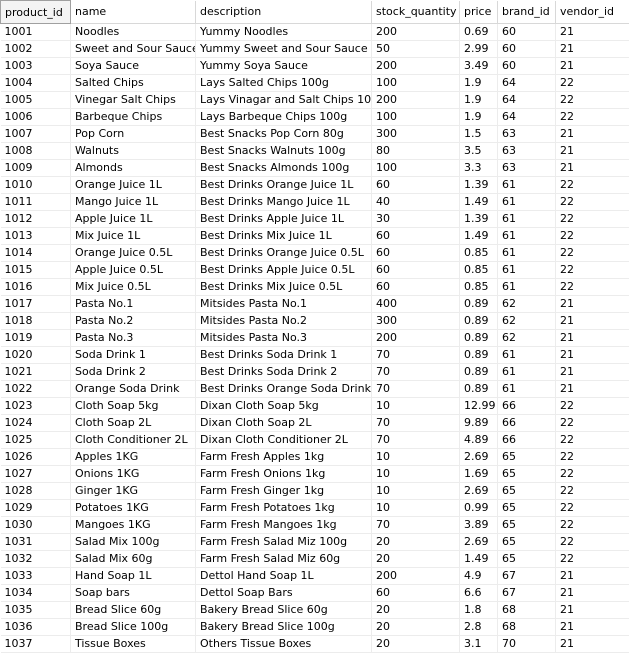 This screenshot has width=629, height=655. I want to click on cell-product-id: 1005, so click(35, 100).